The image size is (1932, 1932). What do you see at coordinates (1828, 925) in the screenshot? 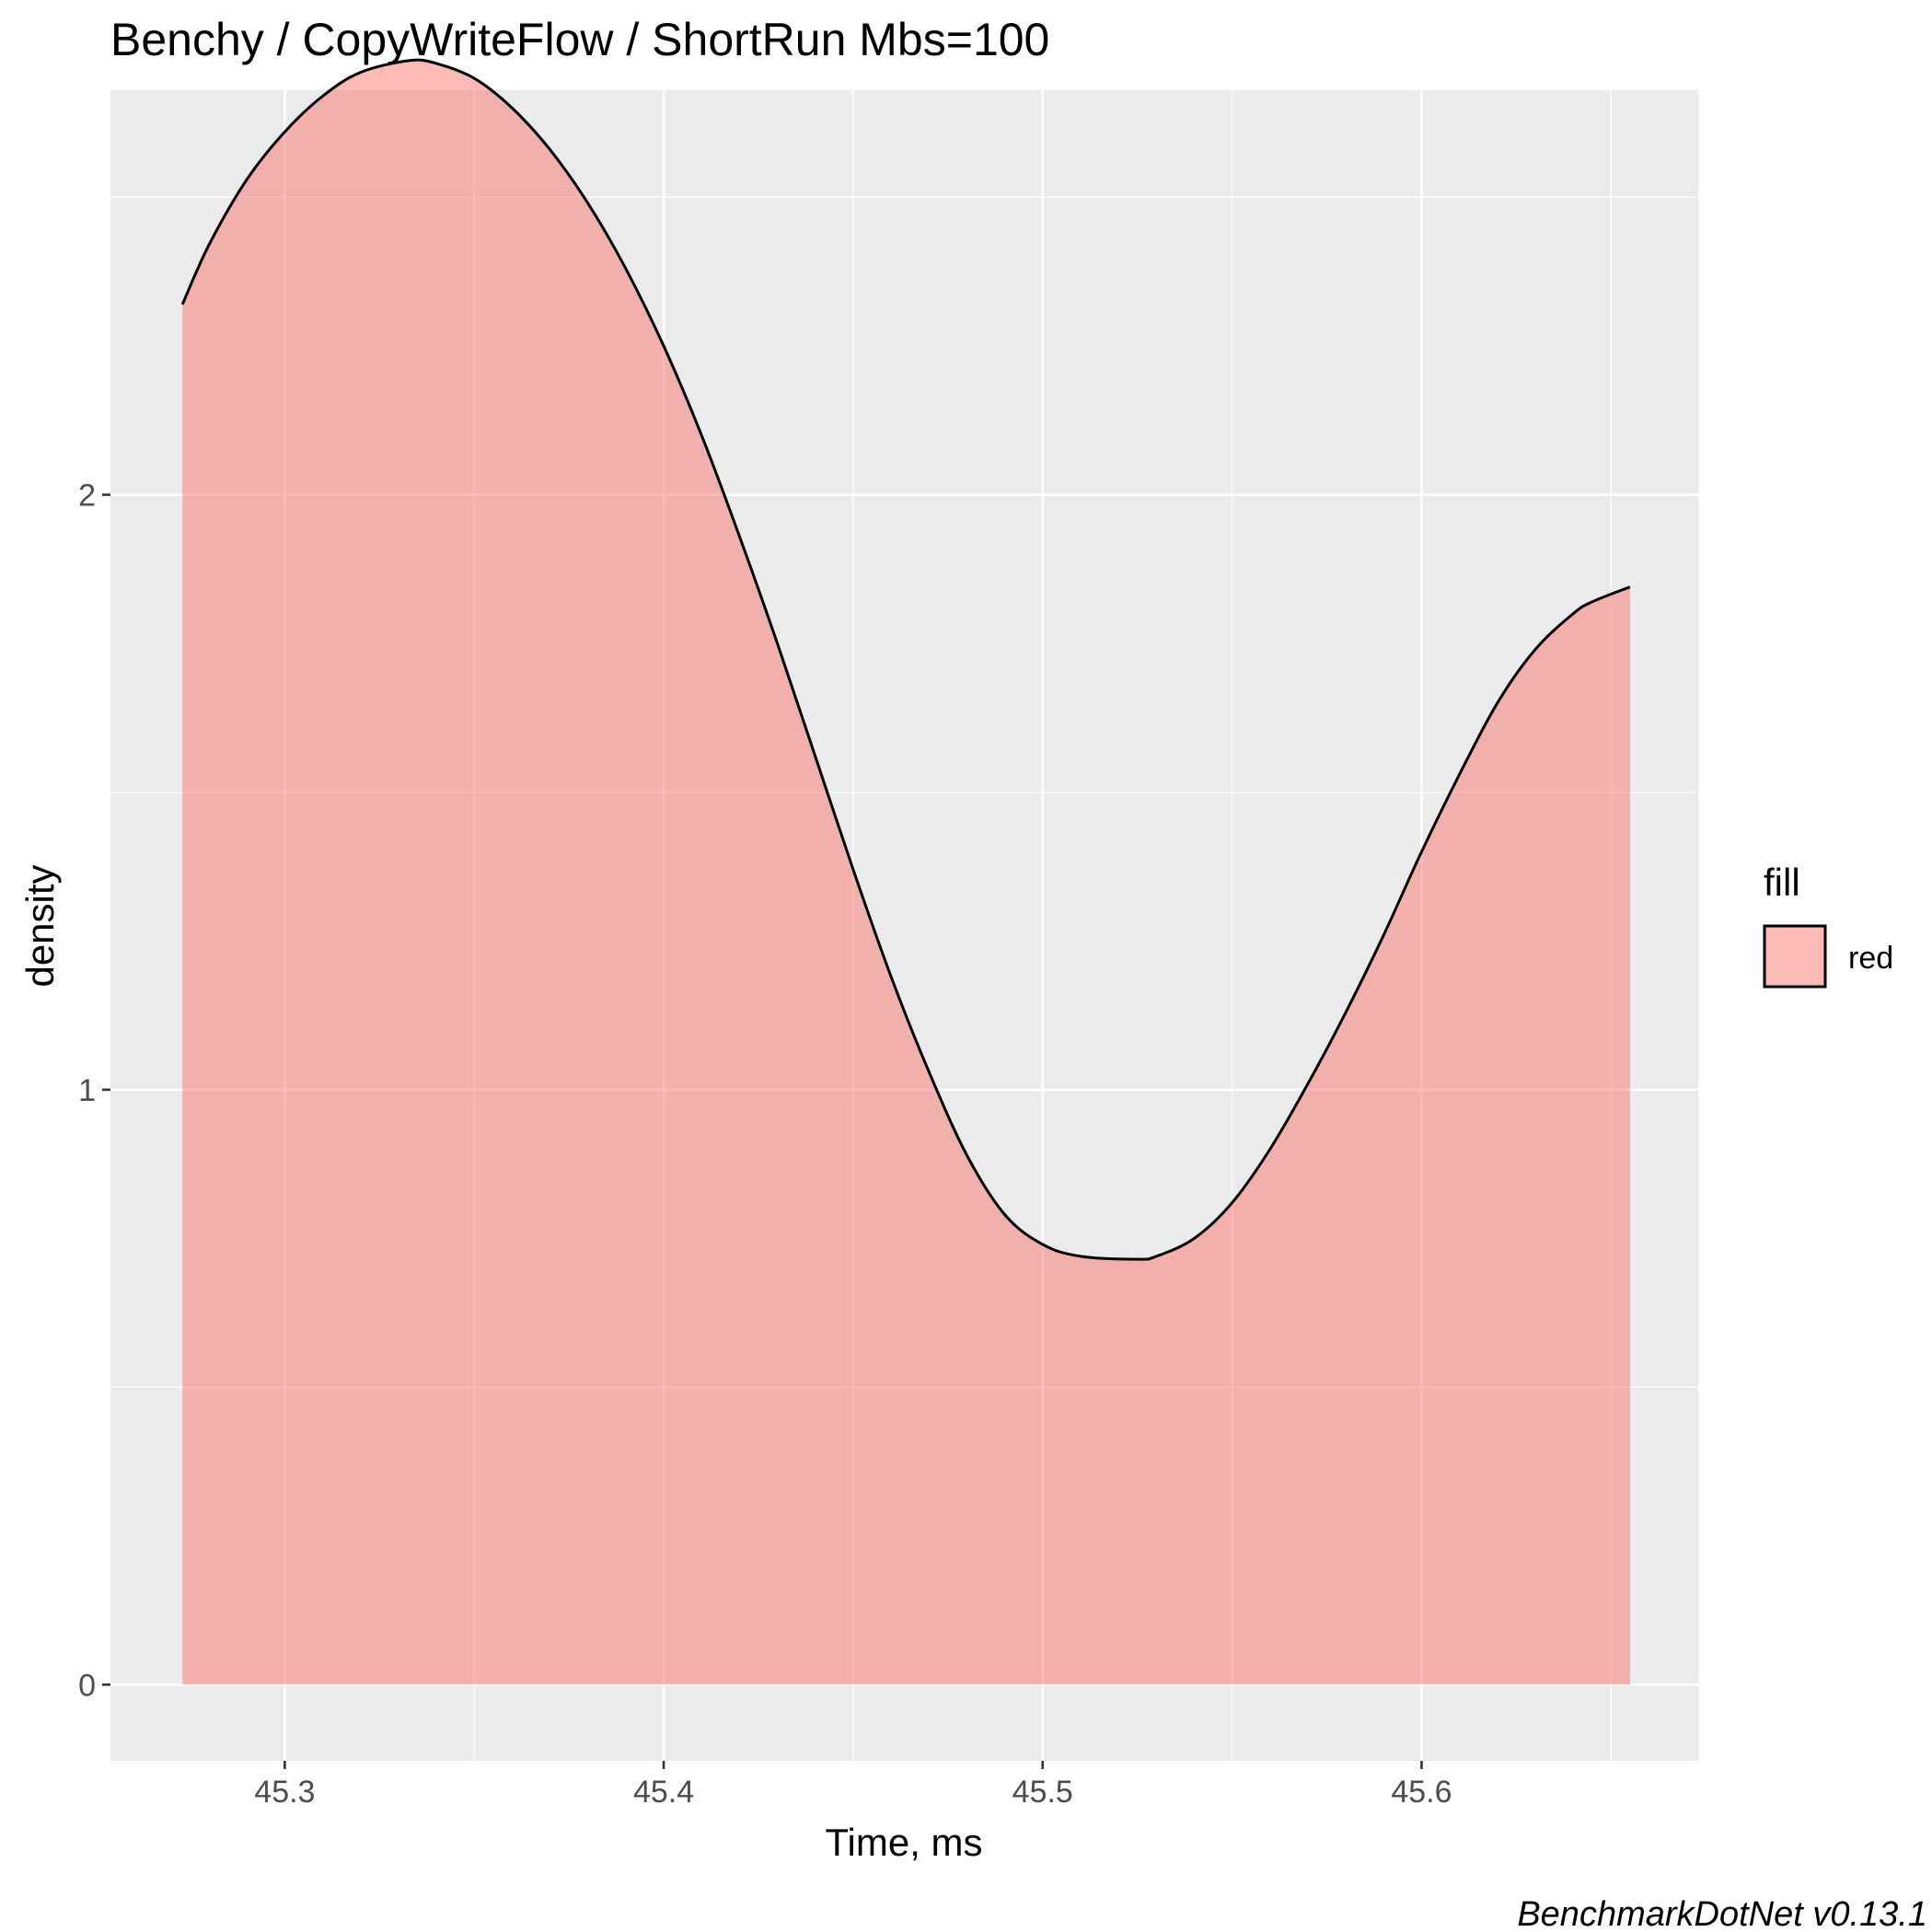
I see `legend: fill red` at bounding box center [1828, 925].